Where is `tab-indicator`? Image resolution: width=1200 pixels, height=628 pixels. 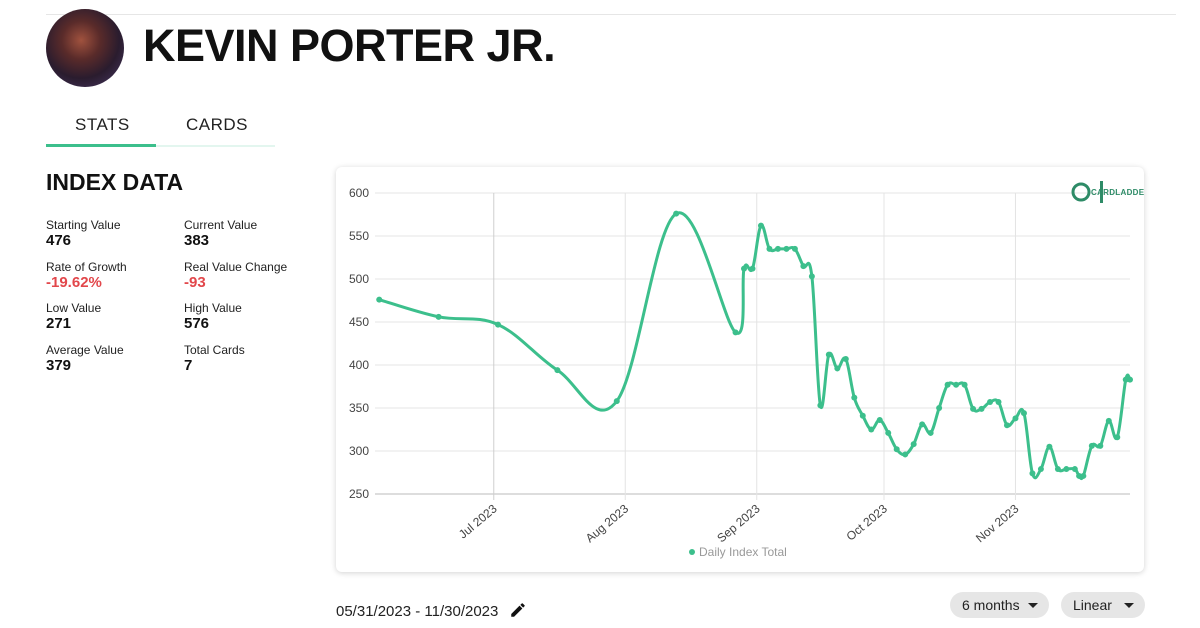 tab-indicator is located at coordinates (101, 145).